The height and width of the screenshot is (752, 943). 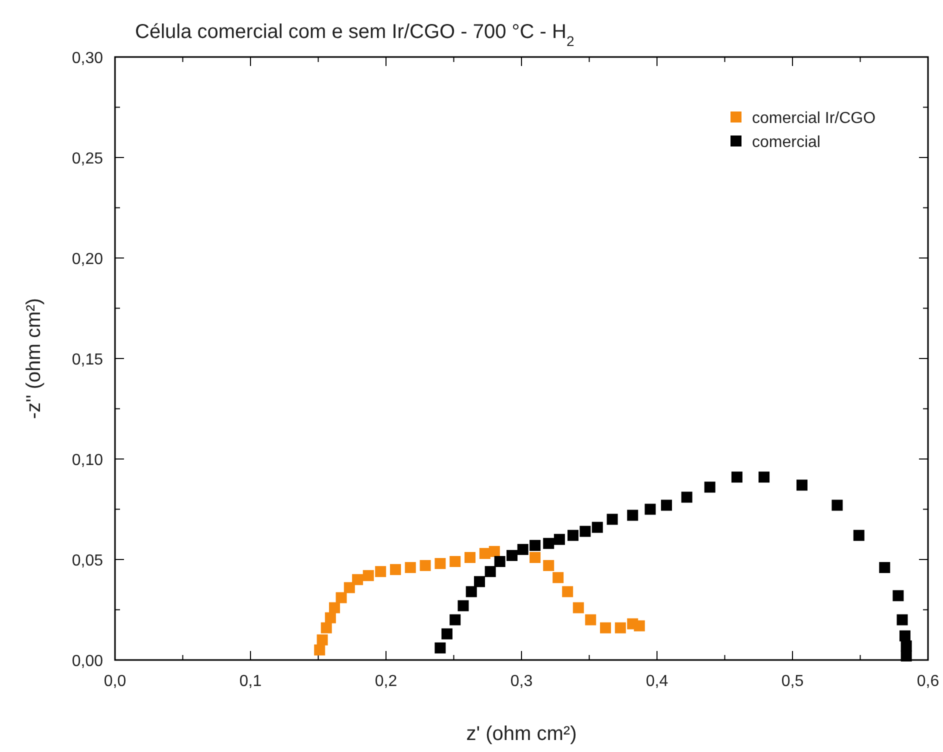 I want to click on legend-label: comercial, so click(x=786, y=142).